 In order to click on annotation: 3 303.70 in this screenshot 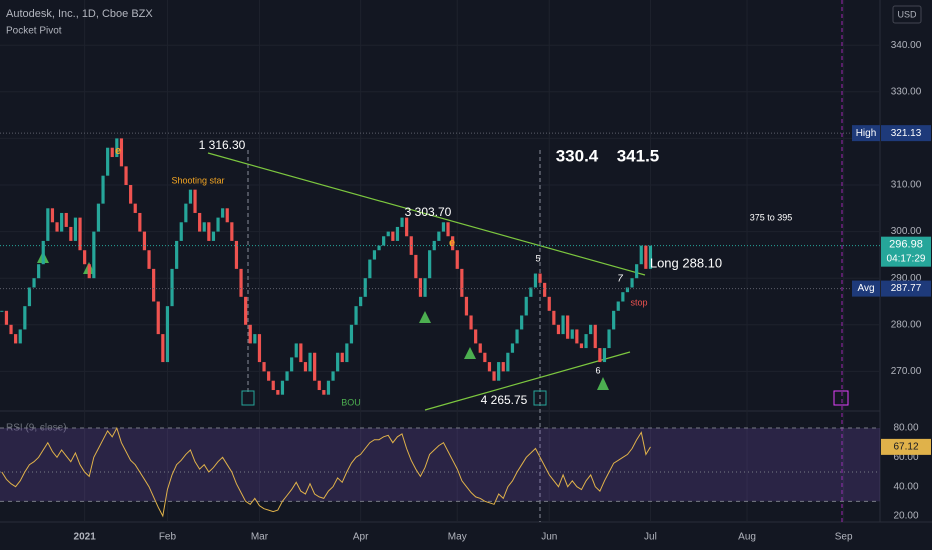, I will do `click(428, 212)`.